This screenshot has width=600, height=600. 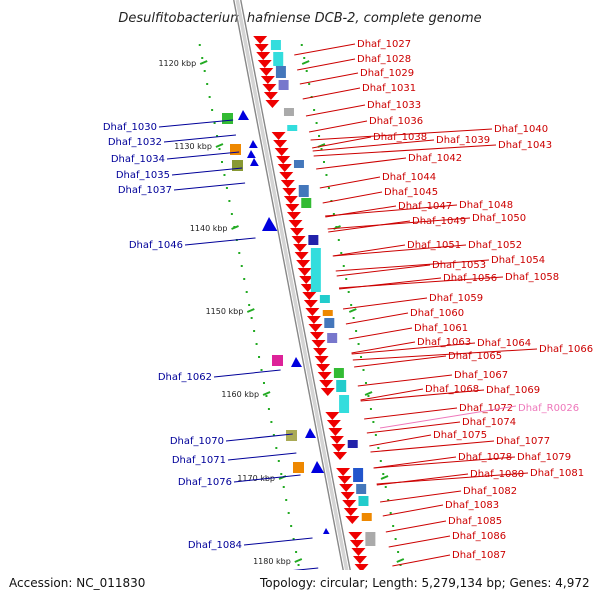 What do you see at coordinates (276, 351) in the screenshot?
I see `left-strand-genes` at bounding box center [276, 351].